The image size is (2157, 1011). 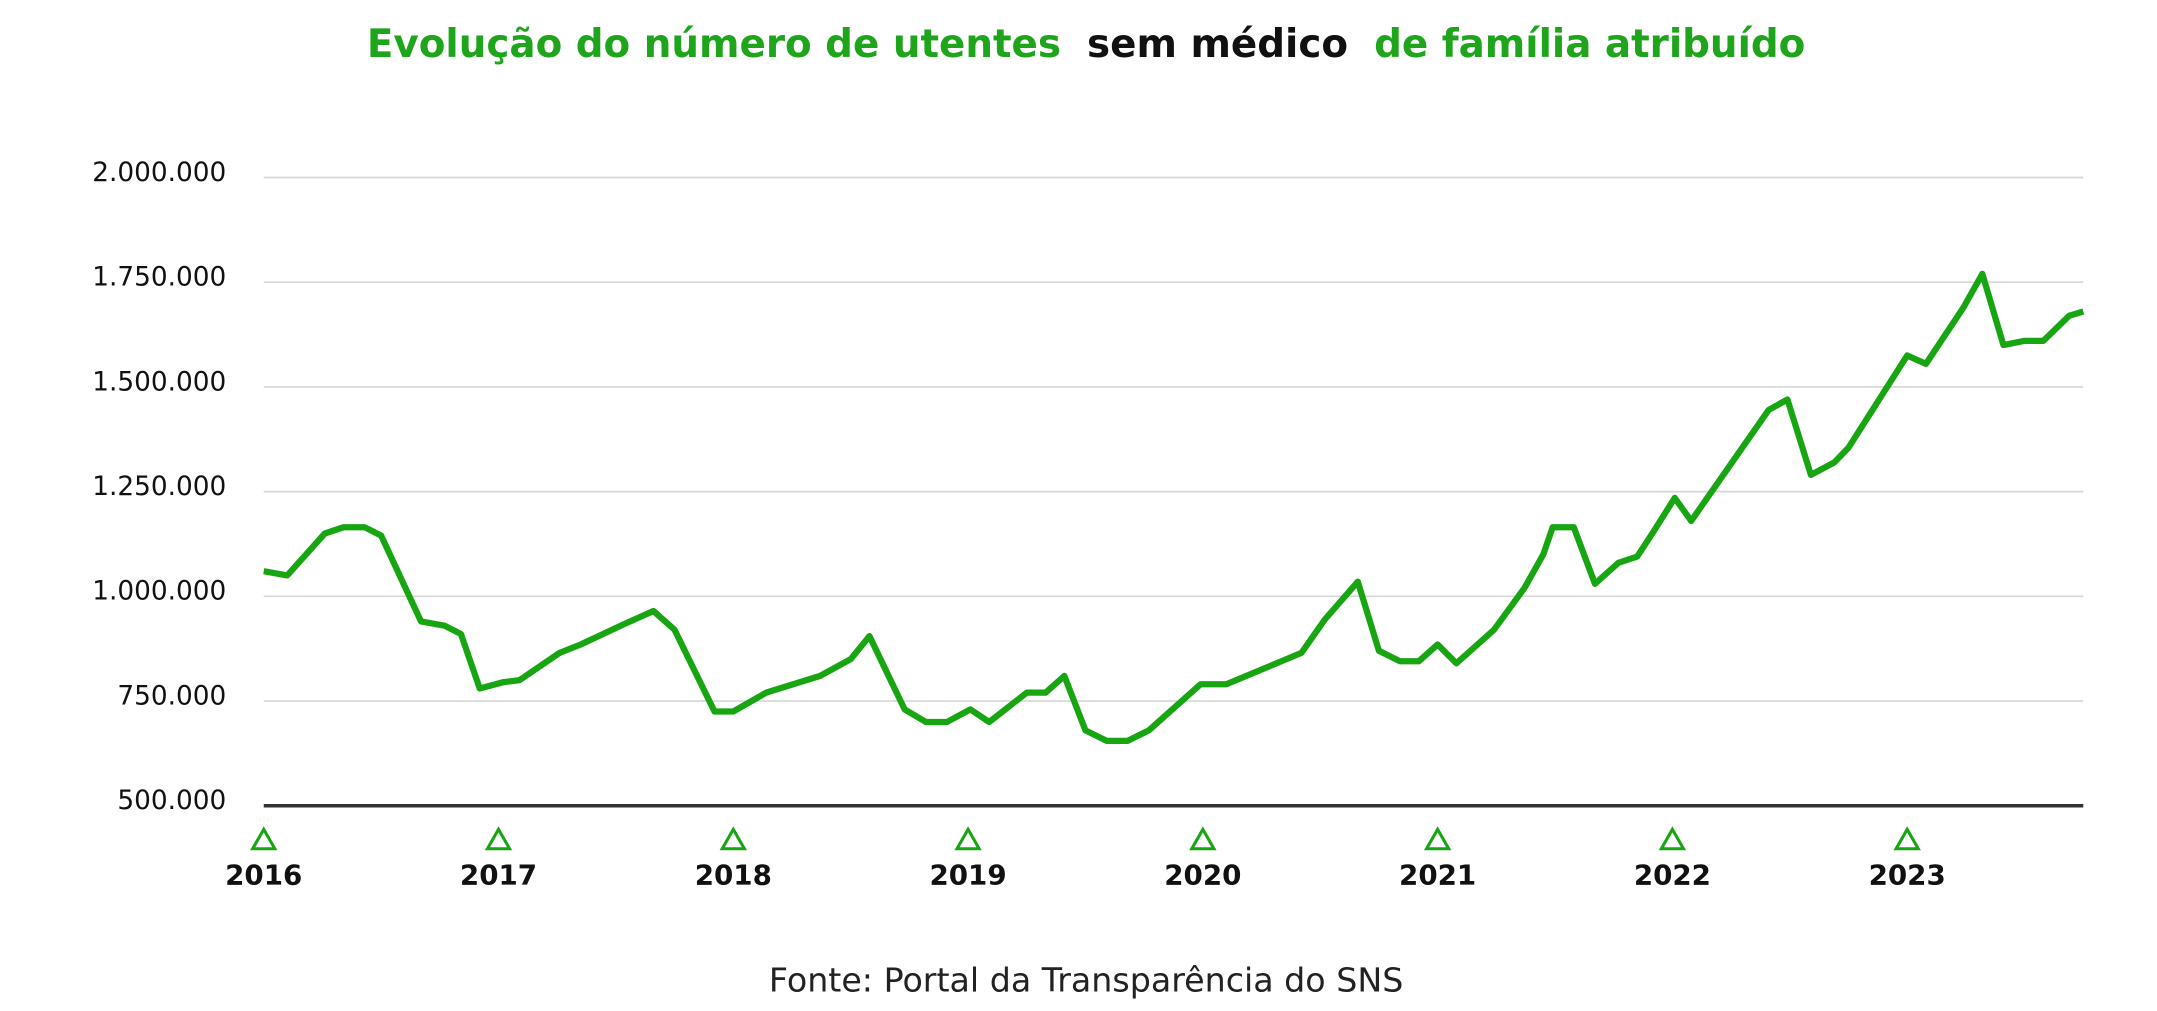 I want to click on title-part: Evolução do número de utentes, so click(x=714, y=43).